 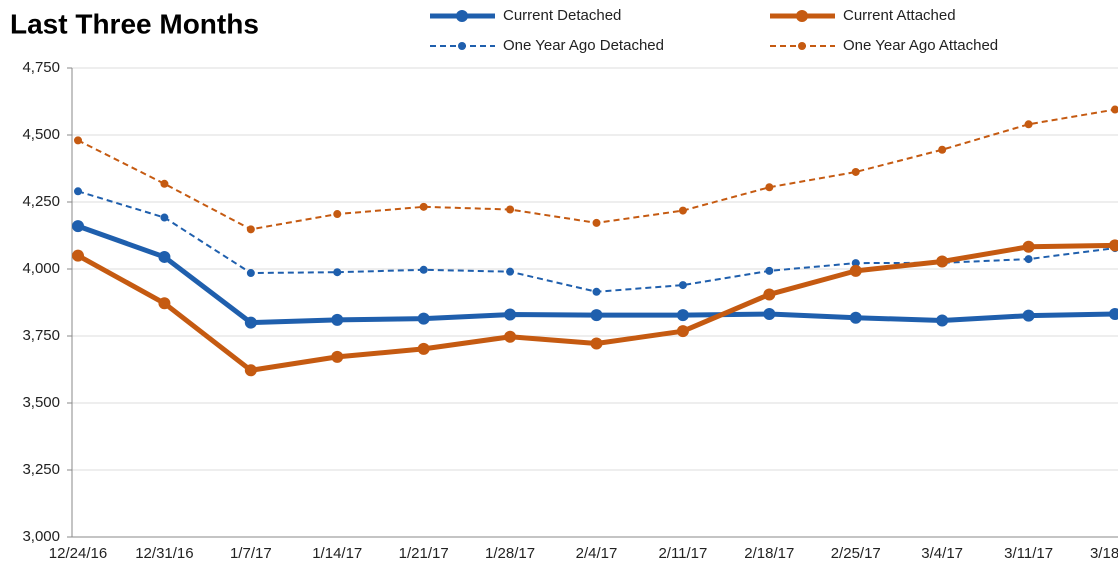 What do you see at coordinates (942, 553) in the screenshot?
I see `x-tick-label: 3/4/17` at bounding box center [942, 553].